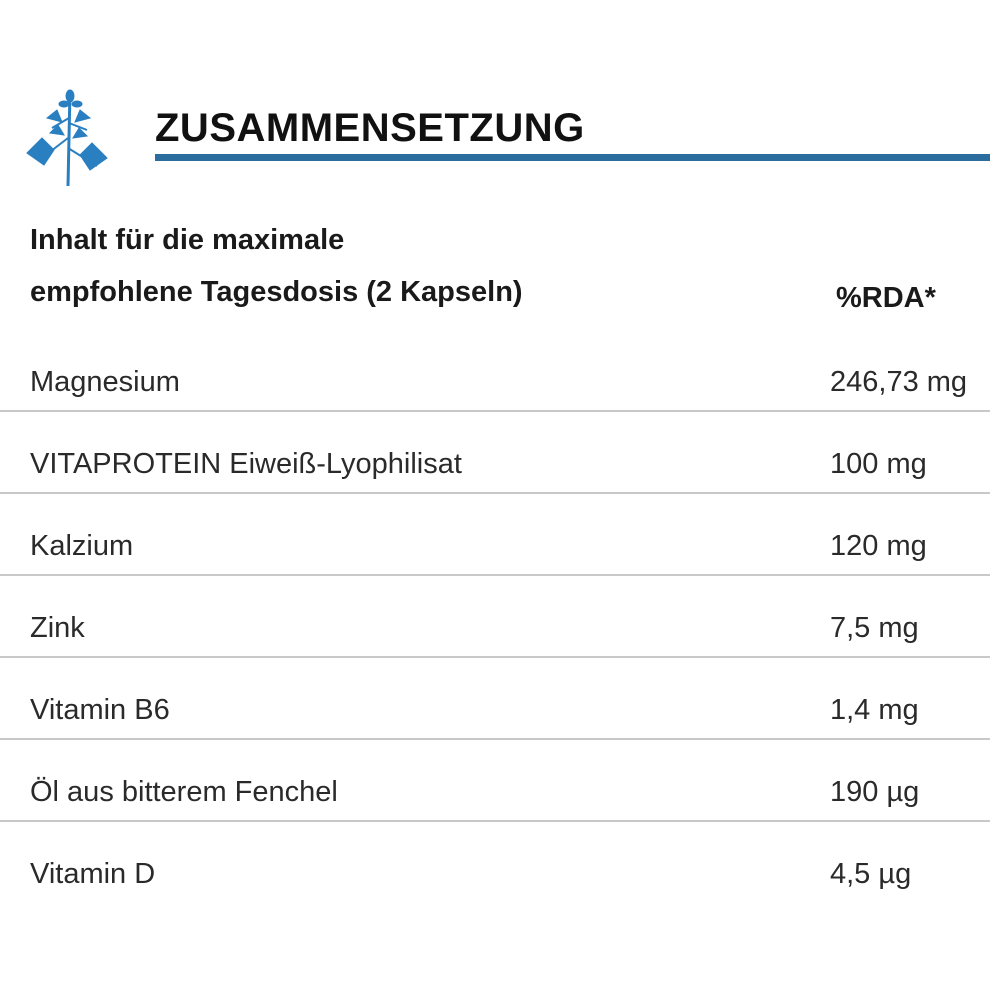 The width and height of the screenshot is (1000, 1000). Describe the element at coordinates (495, 489) in the screenshot. I see `table-row: VITAPROTEIN Eiweiß-Lyophilisat 100 mg` at that location.